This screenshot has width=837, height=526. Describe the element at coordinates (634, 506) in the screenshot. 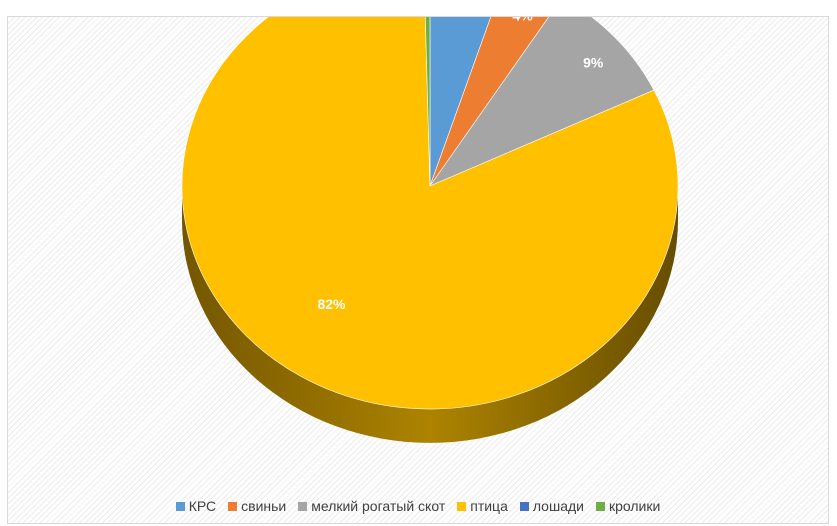

I see `legend-label: кролики` at that location.